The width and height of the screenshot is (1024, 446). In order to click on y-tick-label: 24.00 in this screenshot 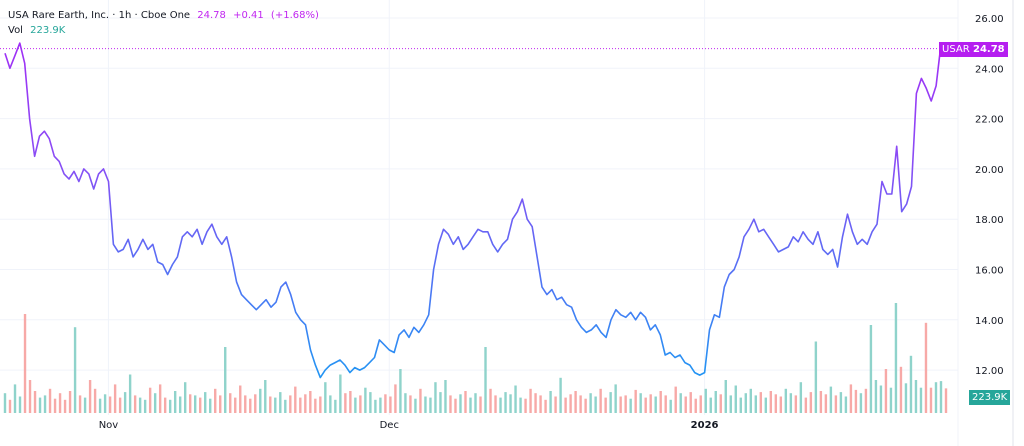, I will do `click(989, 69)`.